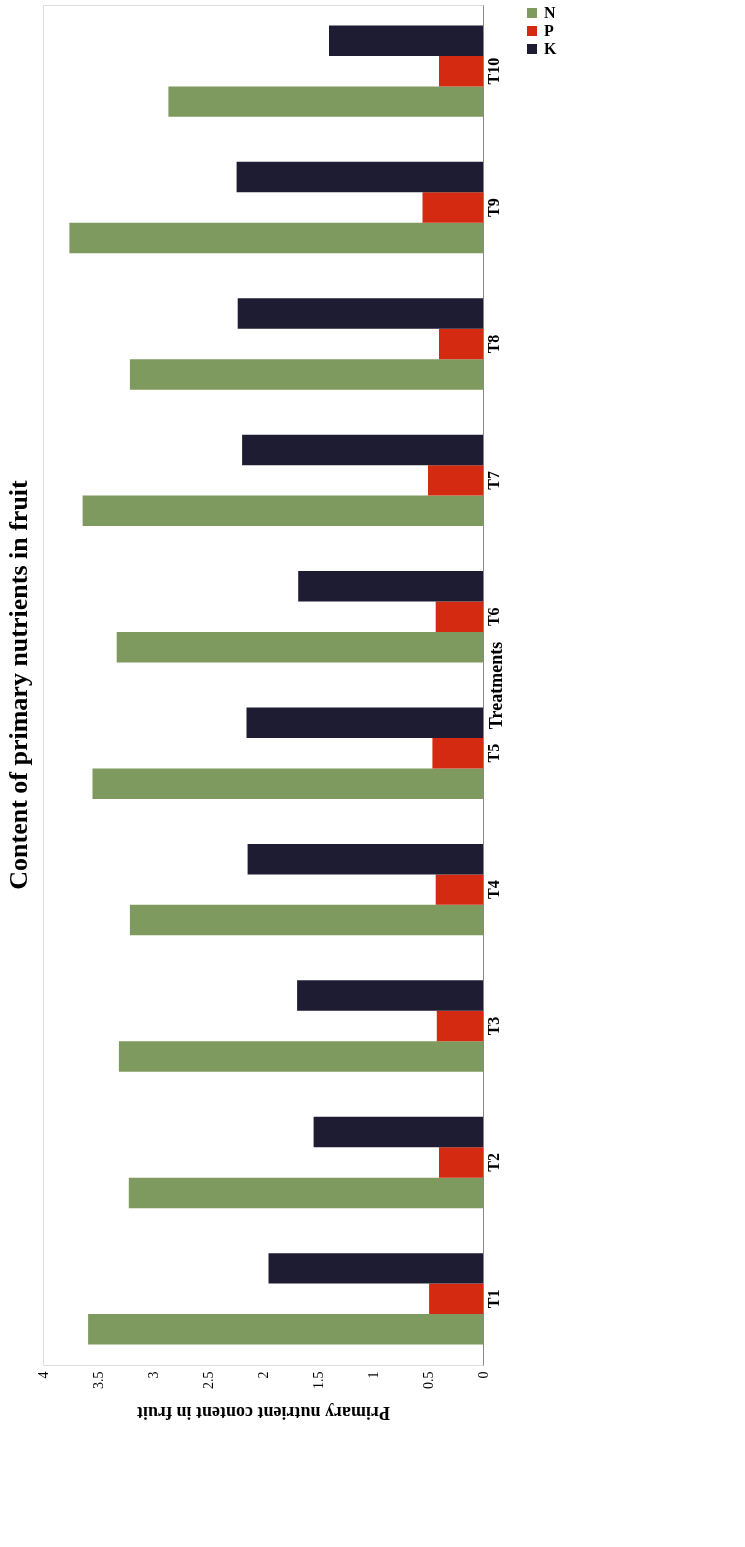 This screenshot has width=745, height=1547. I want to click on x-tick-label: 3, so click(153, 1375).